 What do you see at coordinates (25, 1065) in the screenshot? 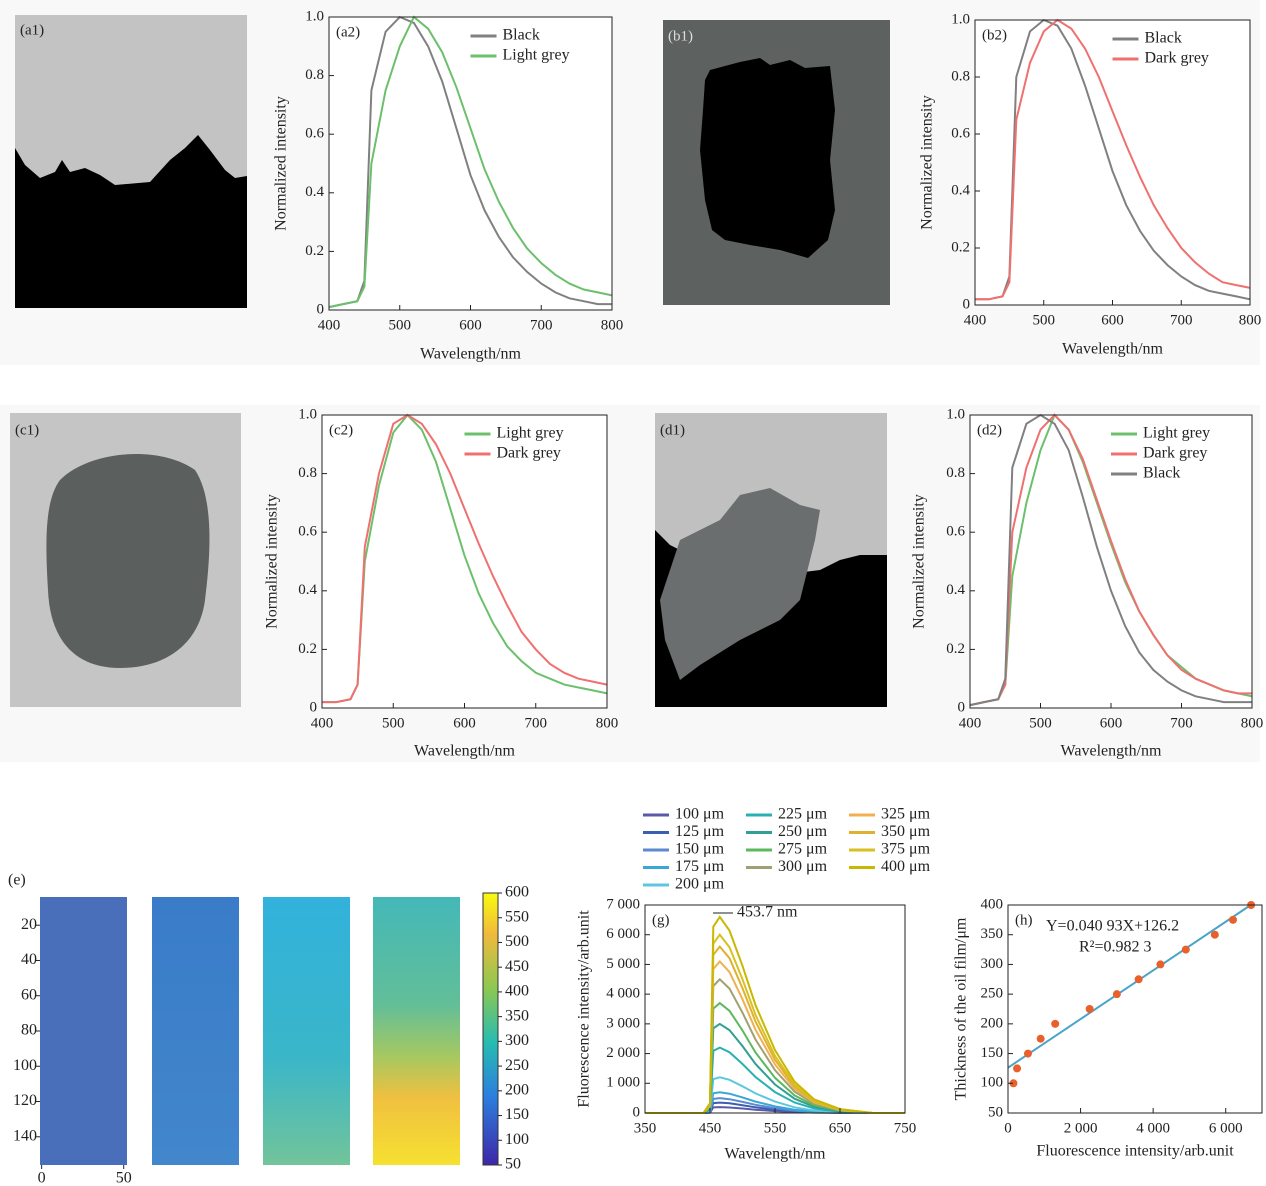
I see `y-tick-label: 100` at bounding box center [25, 1065].